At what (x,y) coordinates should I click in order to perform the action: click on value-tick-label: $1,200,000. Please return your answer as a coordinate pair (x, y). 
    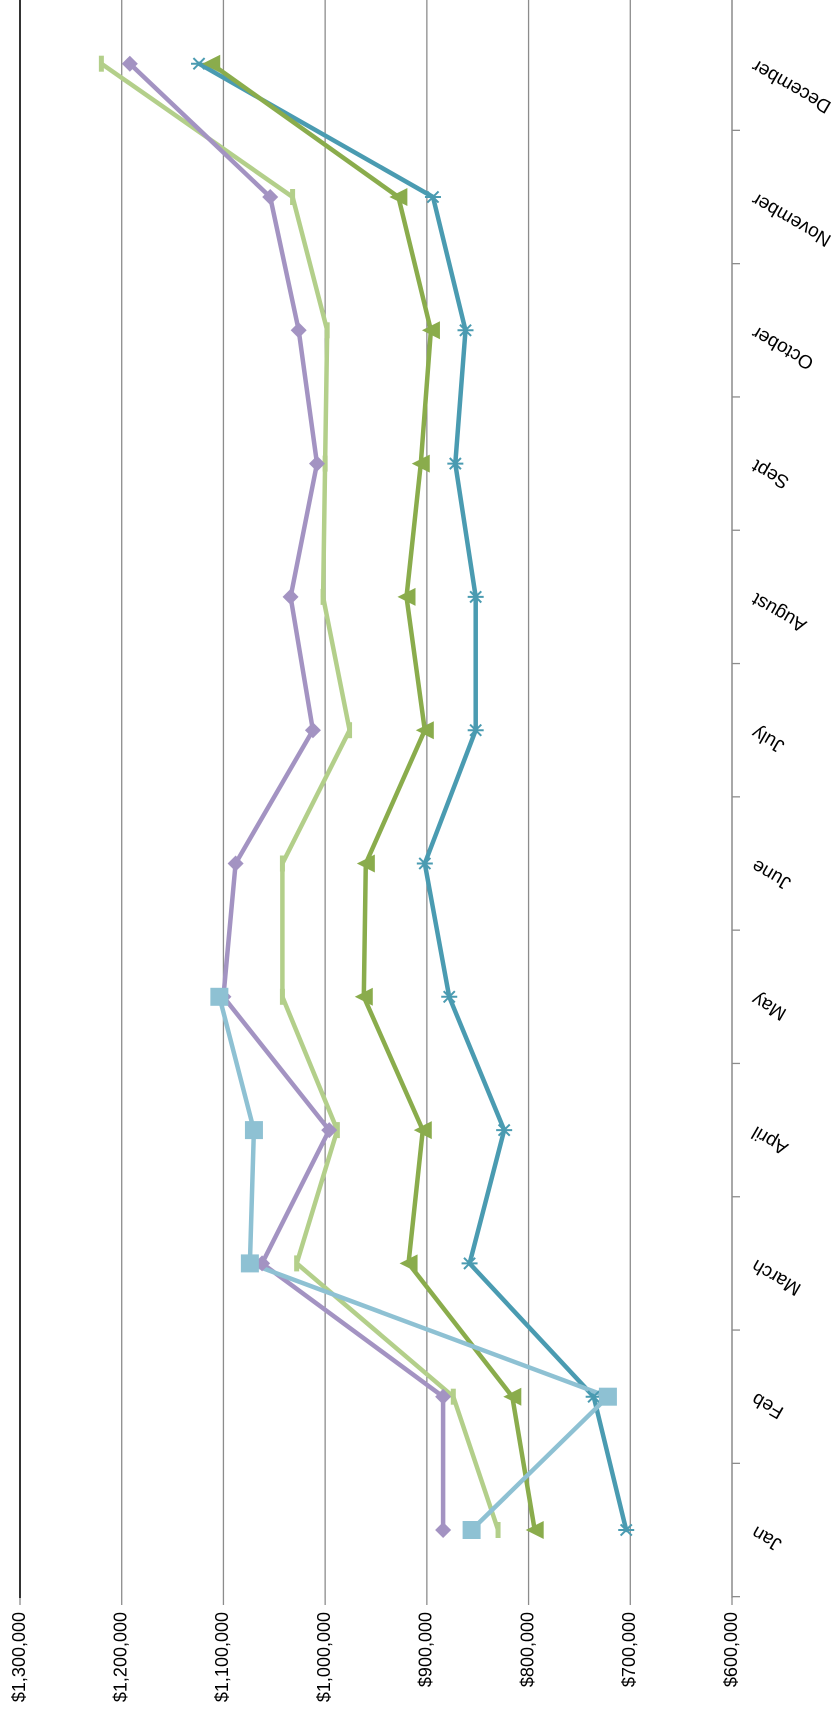
    Looking at the image, I should click on (120, 1657).